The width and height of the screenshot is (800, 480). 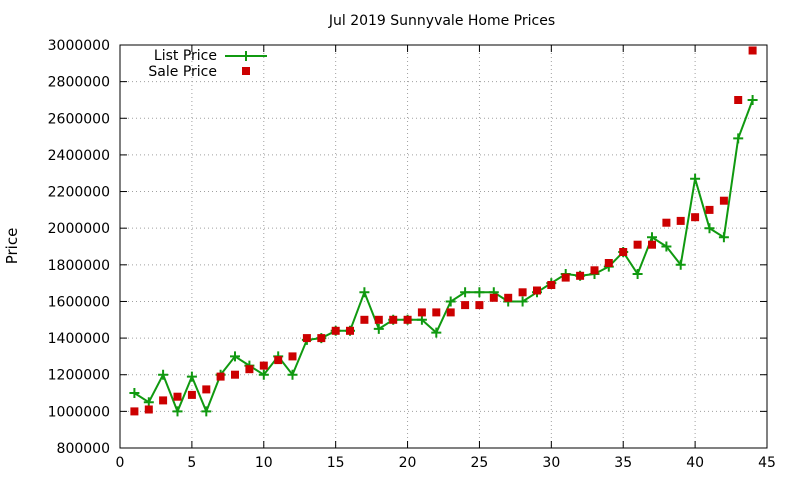 I want to click on x-tick-label: 35, so click(x=623, y=463).